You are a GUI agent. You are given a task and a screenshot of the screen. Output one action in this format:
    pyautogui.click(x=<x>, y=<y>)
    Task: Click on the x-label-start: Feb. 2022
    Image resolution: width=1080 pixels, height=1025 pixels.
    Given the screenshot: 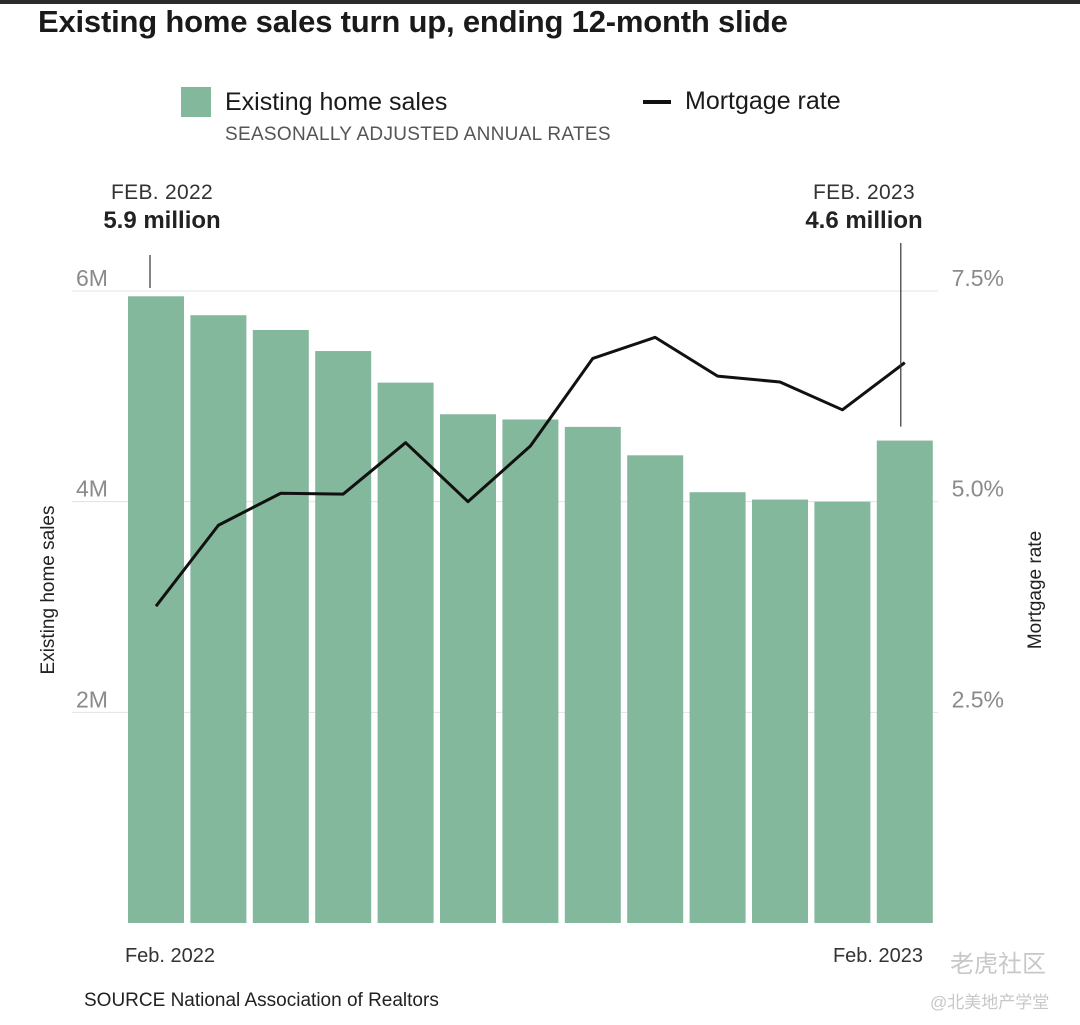 What is the action you would take?
    pyautogui.click(x=170, y=956)
    